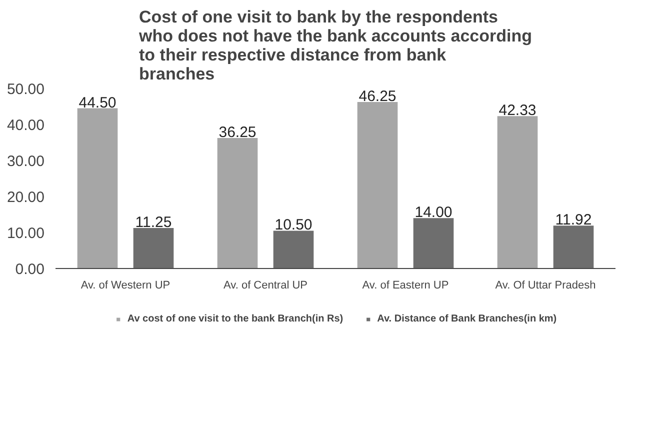 This screenshot has height=444, width=670. I want to click on chart-title: Cost of one visit to bank by the respondents who does not have the bank accounts according to their respective distance from bank branches, so click(335, 46).